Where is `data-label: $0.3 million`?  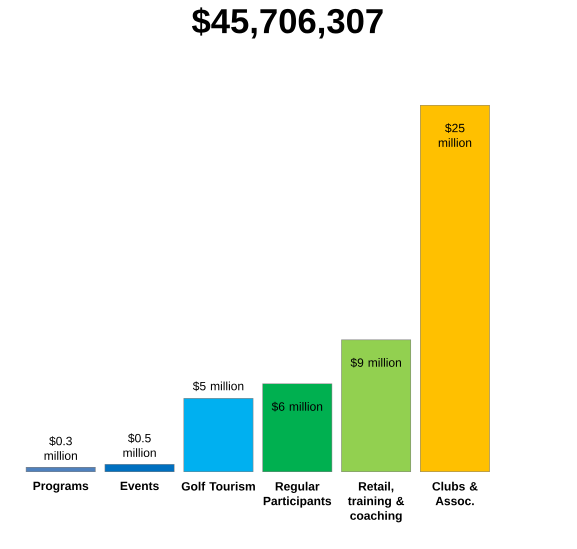
data-label: $0.3 million is located at coordinates (60, 448).